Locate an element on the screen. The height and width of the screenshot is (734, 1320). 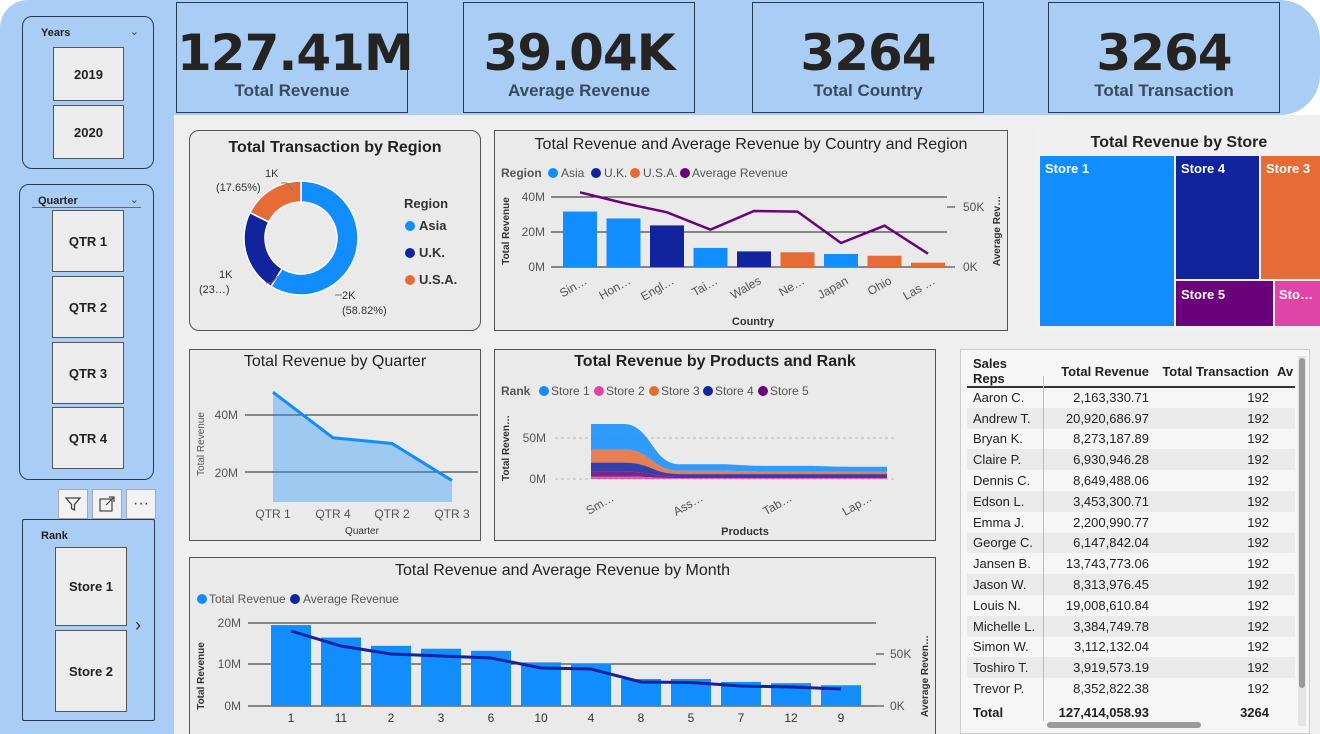
slicer-option-qtr1: QTR 1 is located at coordinates (88, 241).